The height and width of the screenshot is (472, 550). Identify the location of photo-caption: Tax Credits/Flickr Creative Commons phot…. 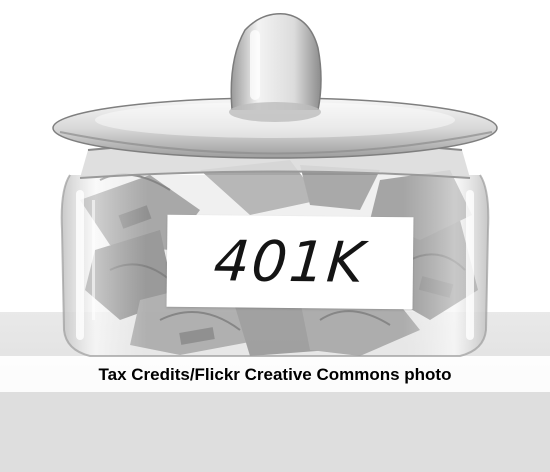
(275, 374).